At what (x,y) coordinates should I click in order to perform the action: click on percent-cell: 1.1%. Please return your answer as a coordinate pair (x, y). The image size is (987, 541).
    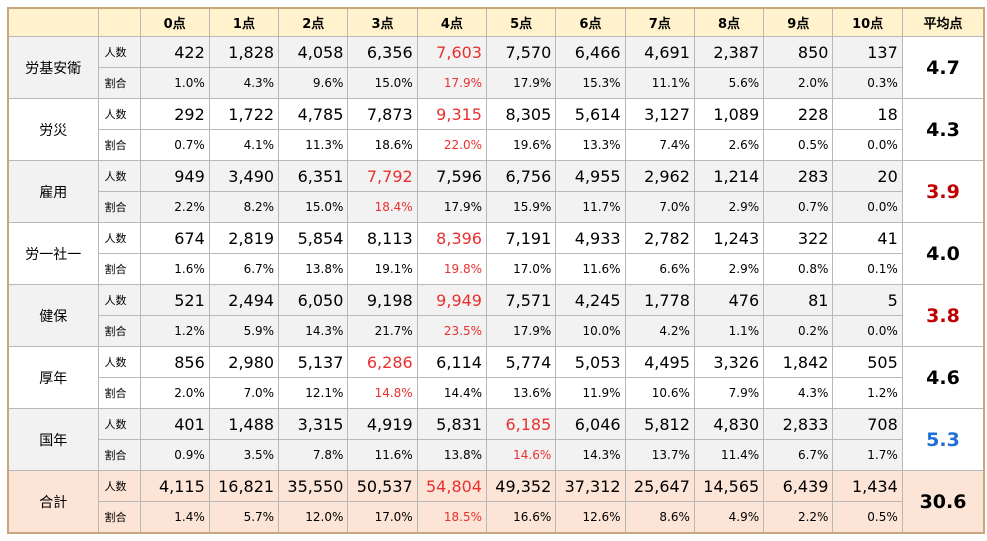
    Looking at the image, I should click on (729, 331).